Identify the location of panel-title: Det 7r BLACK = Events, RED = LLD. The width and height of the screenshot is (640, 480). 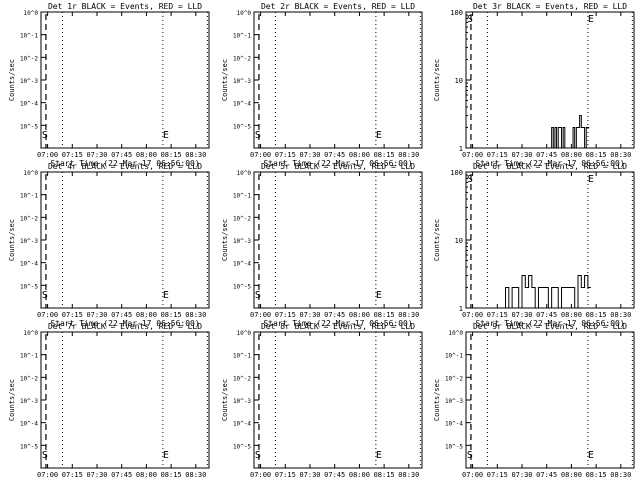
(125, 326).